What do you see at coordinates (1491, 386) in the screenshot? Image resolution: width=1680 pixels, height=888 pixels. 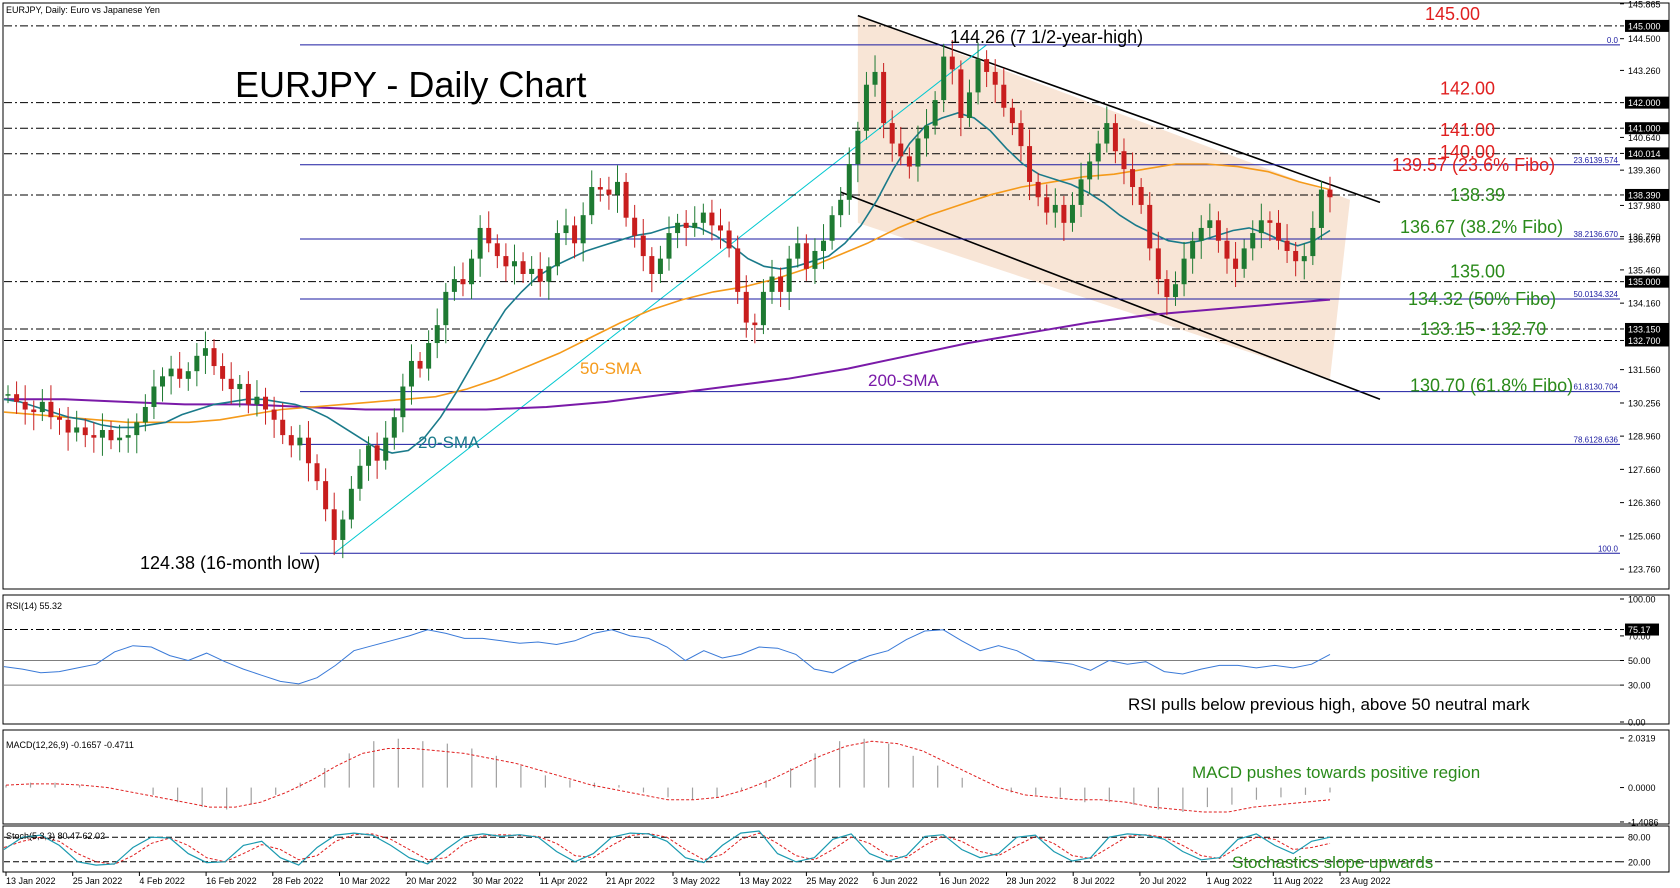 I see `price-level-label: 130.70 (61.8% Fibo)` at bounding box center [1491, 386].